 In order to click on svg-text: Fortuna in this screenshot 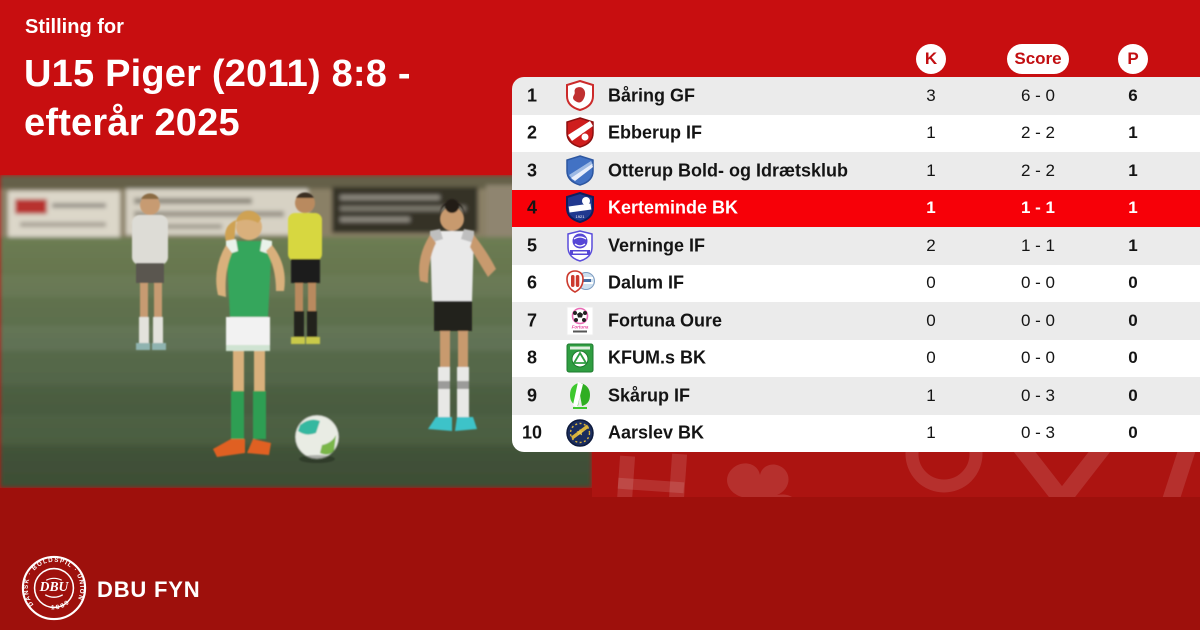, I will do `click(580, 326)`.